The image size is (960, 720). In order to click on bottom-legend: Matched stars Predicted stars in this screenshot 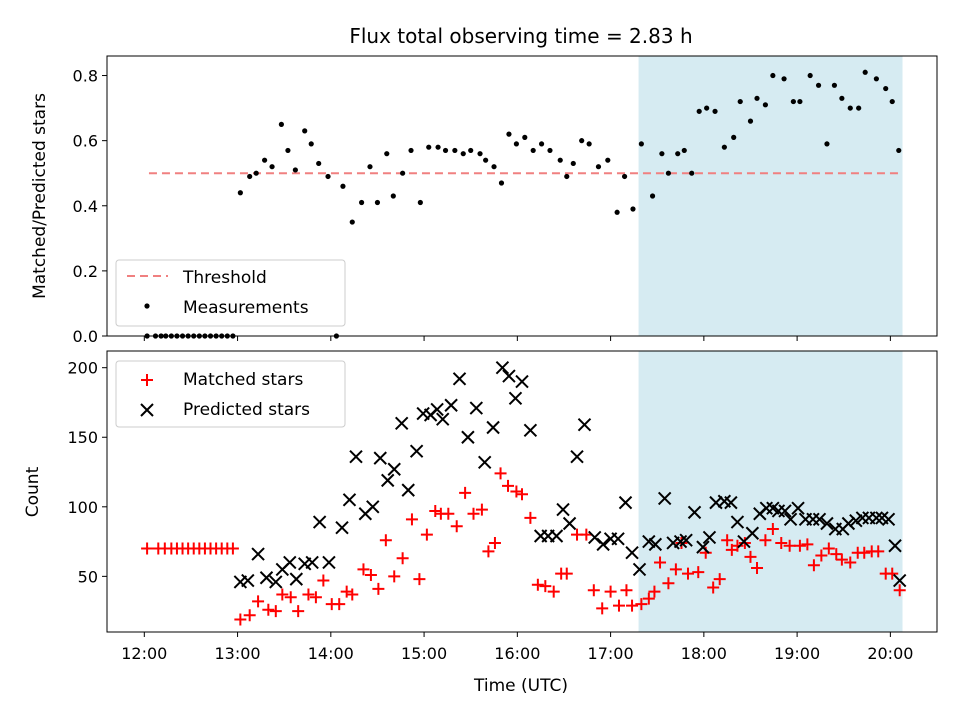, I will do `click(230, 394)`.